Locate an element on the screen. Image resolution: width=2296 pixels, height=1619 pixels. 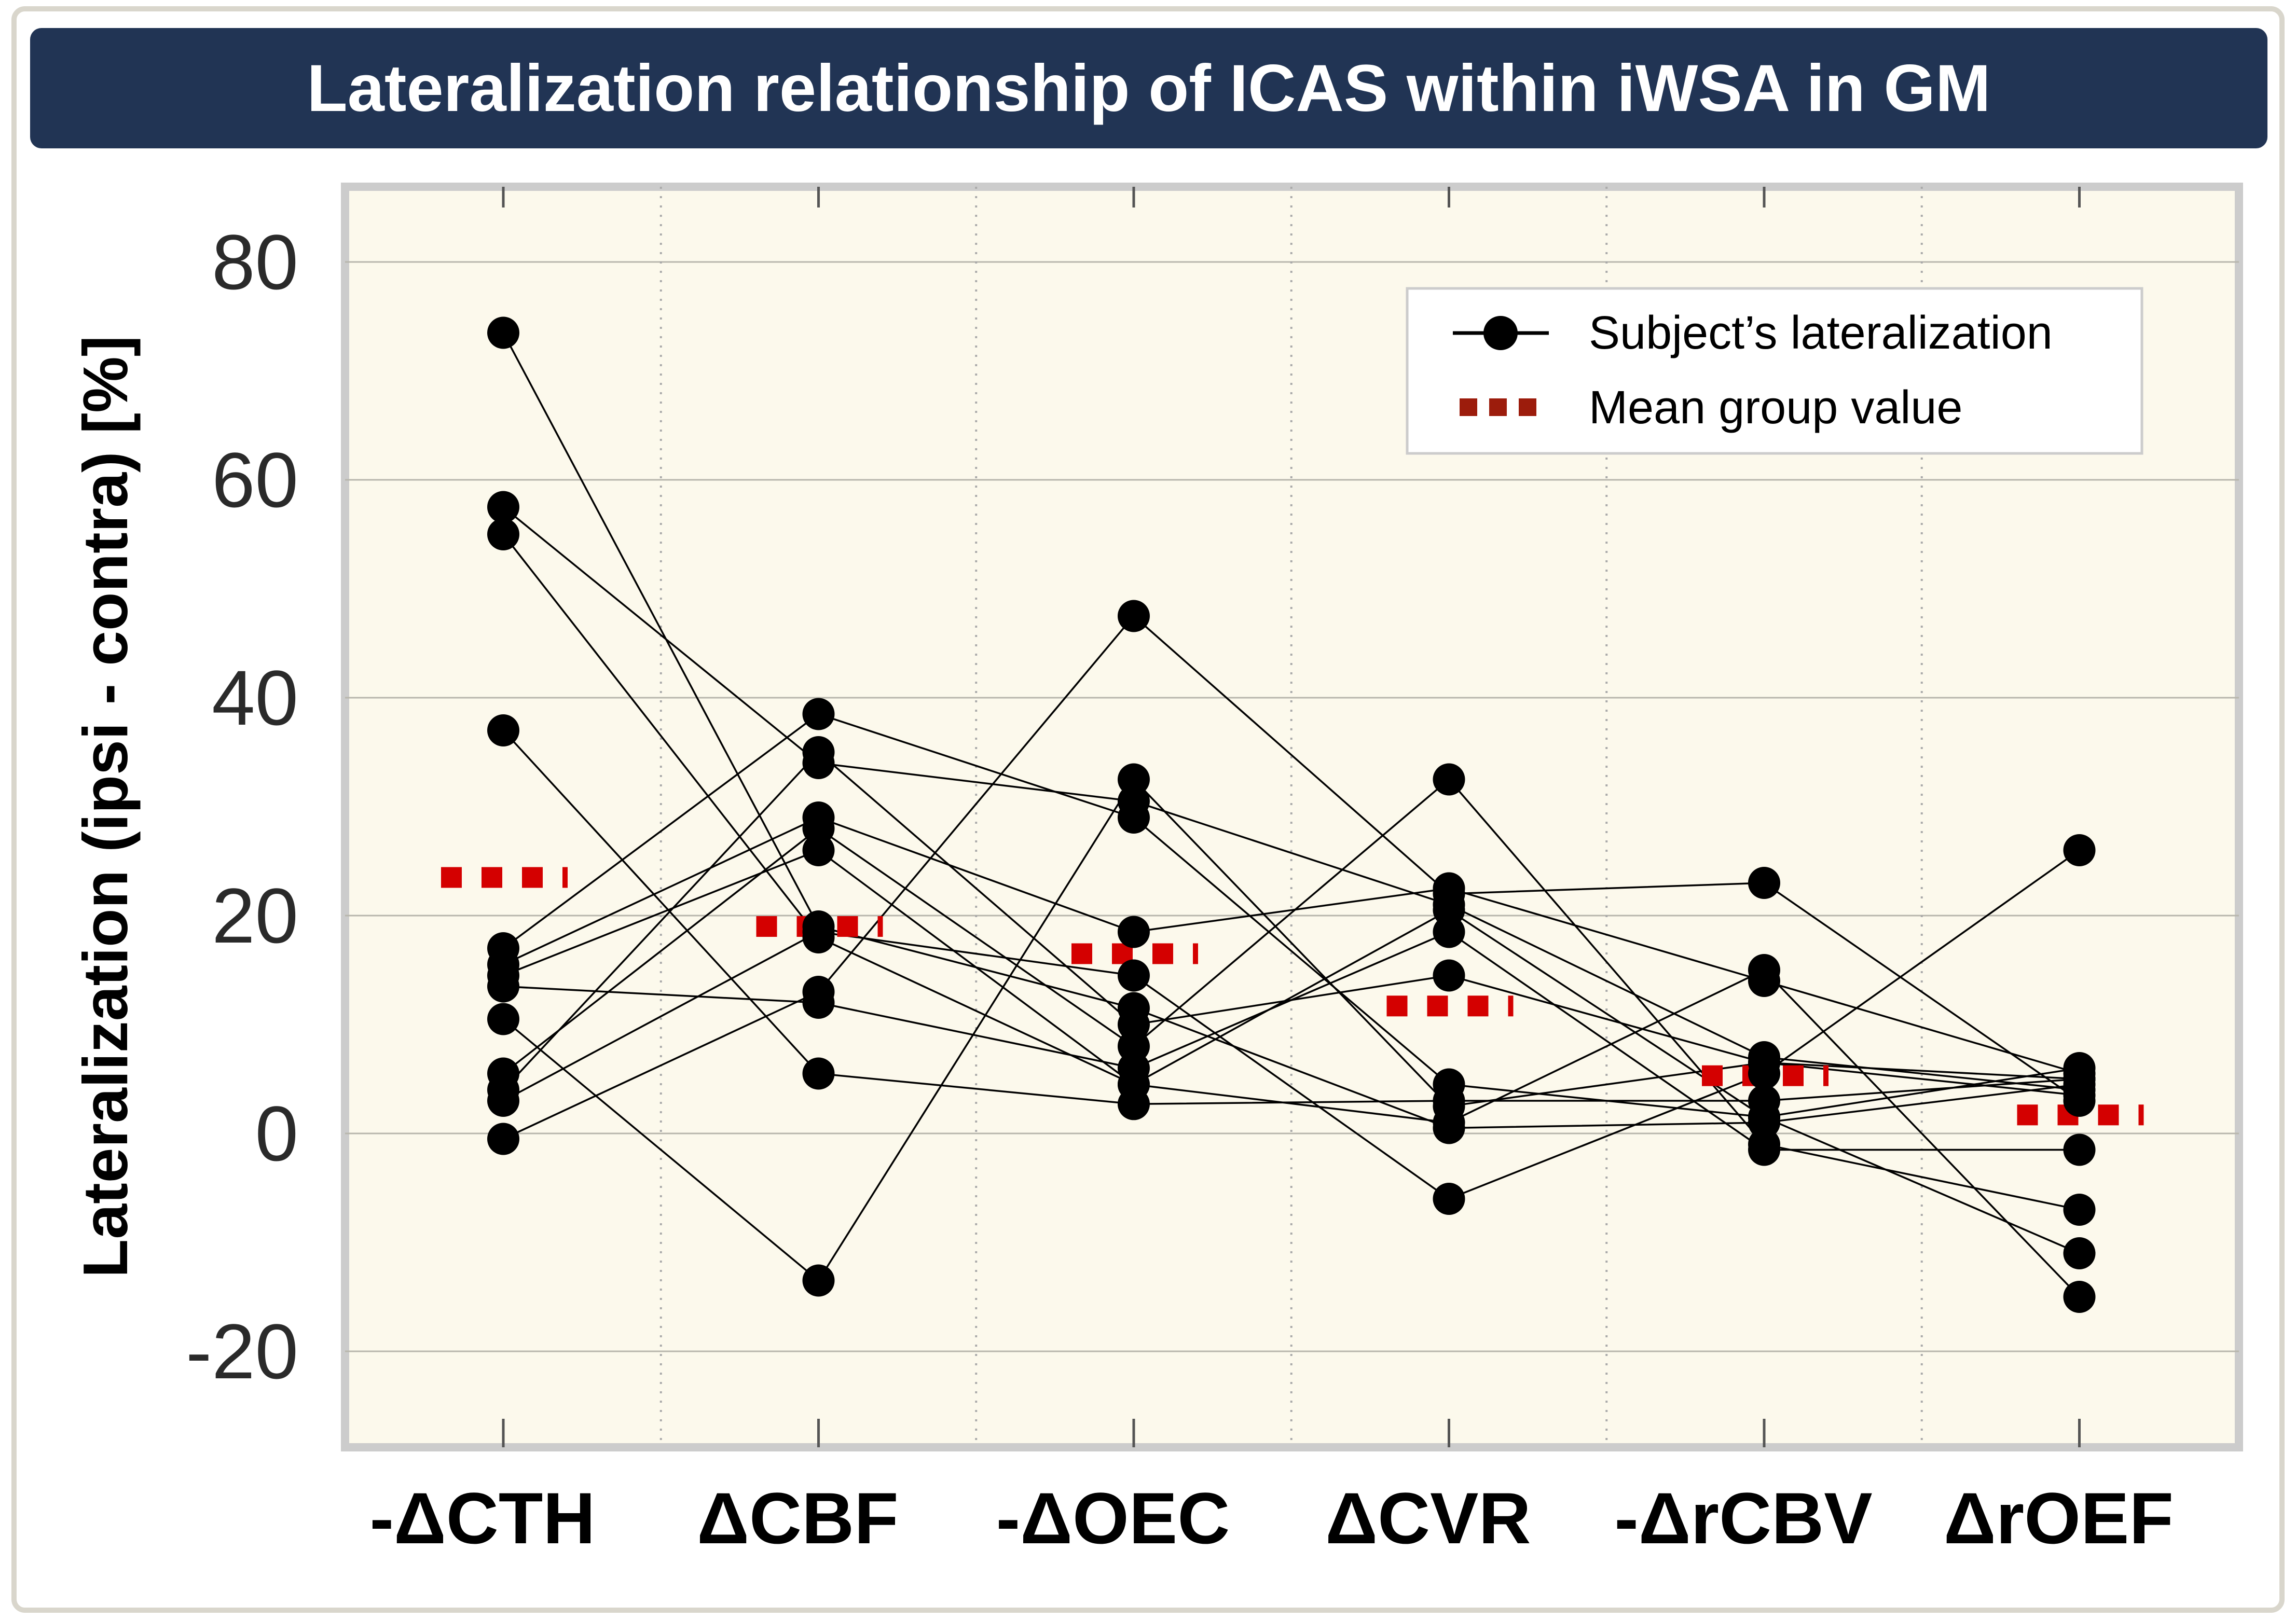
x-tick-label: -ΔrCBV is located at coordinates (1743, 1518).